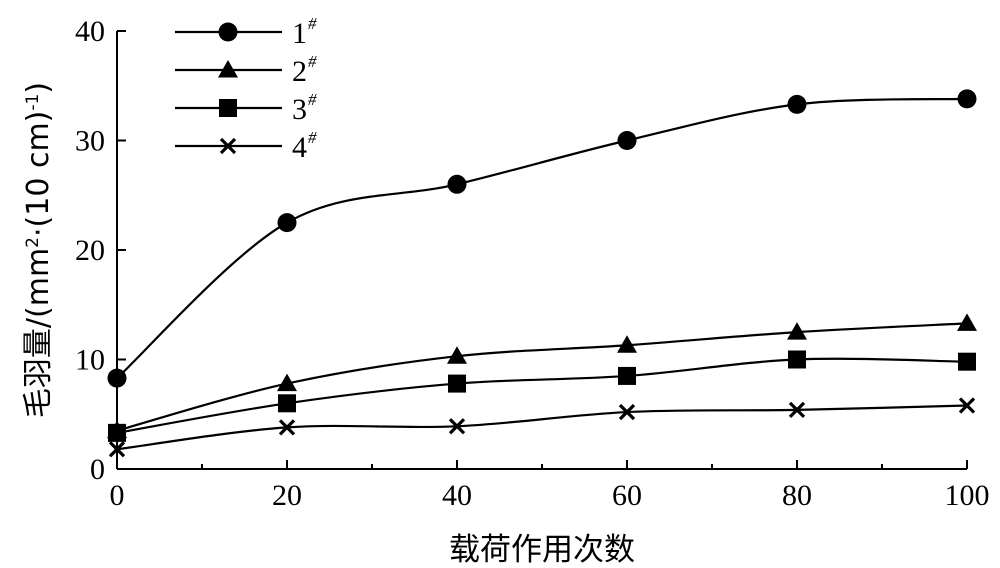  I want to click on y-tick-label: 30, so click(90, 141).